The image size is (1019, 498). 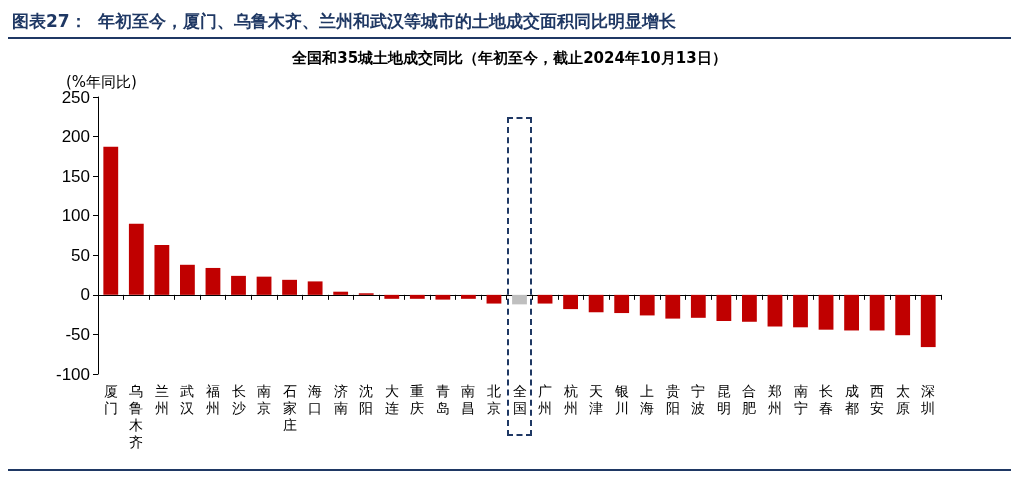 What do you see at coordinates (72, 374) in the screenshot?
I see `y-tick-label: -100` at bounding box center [72, 374].